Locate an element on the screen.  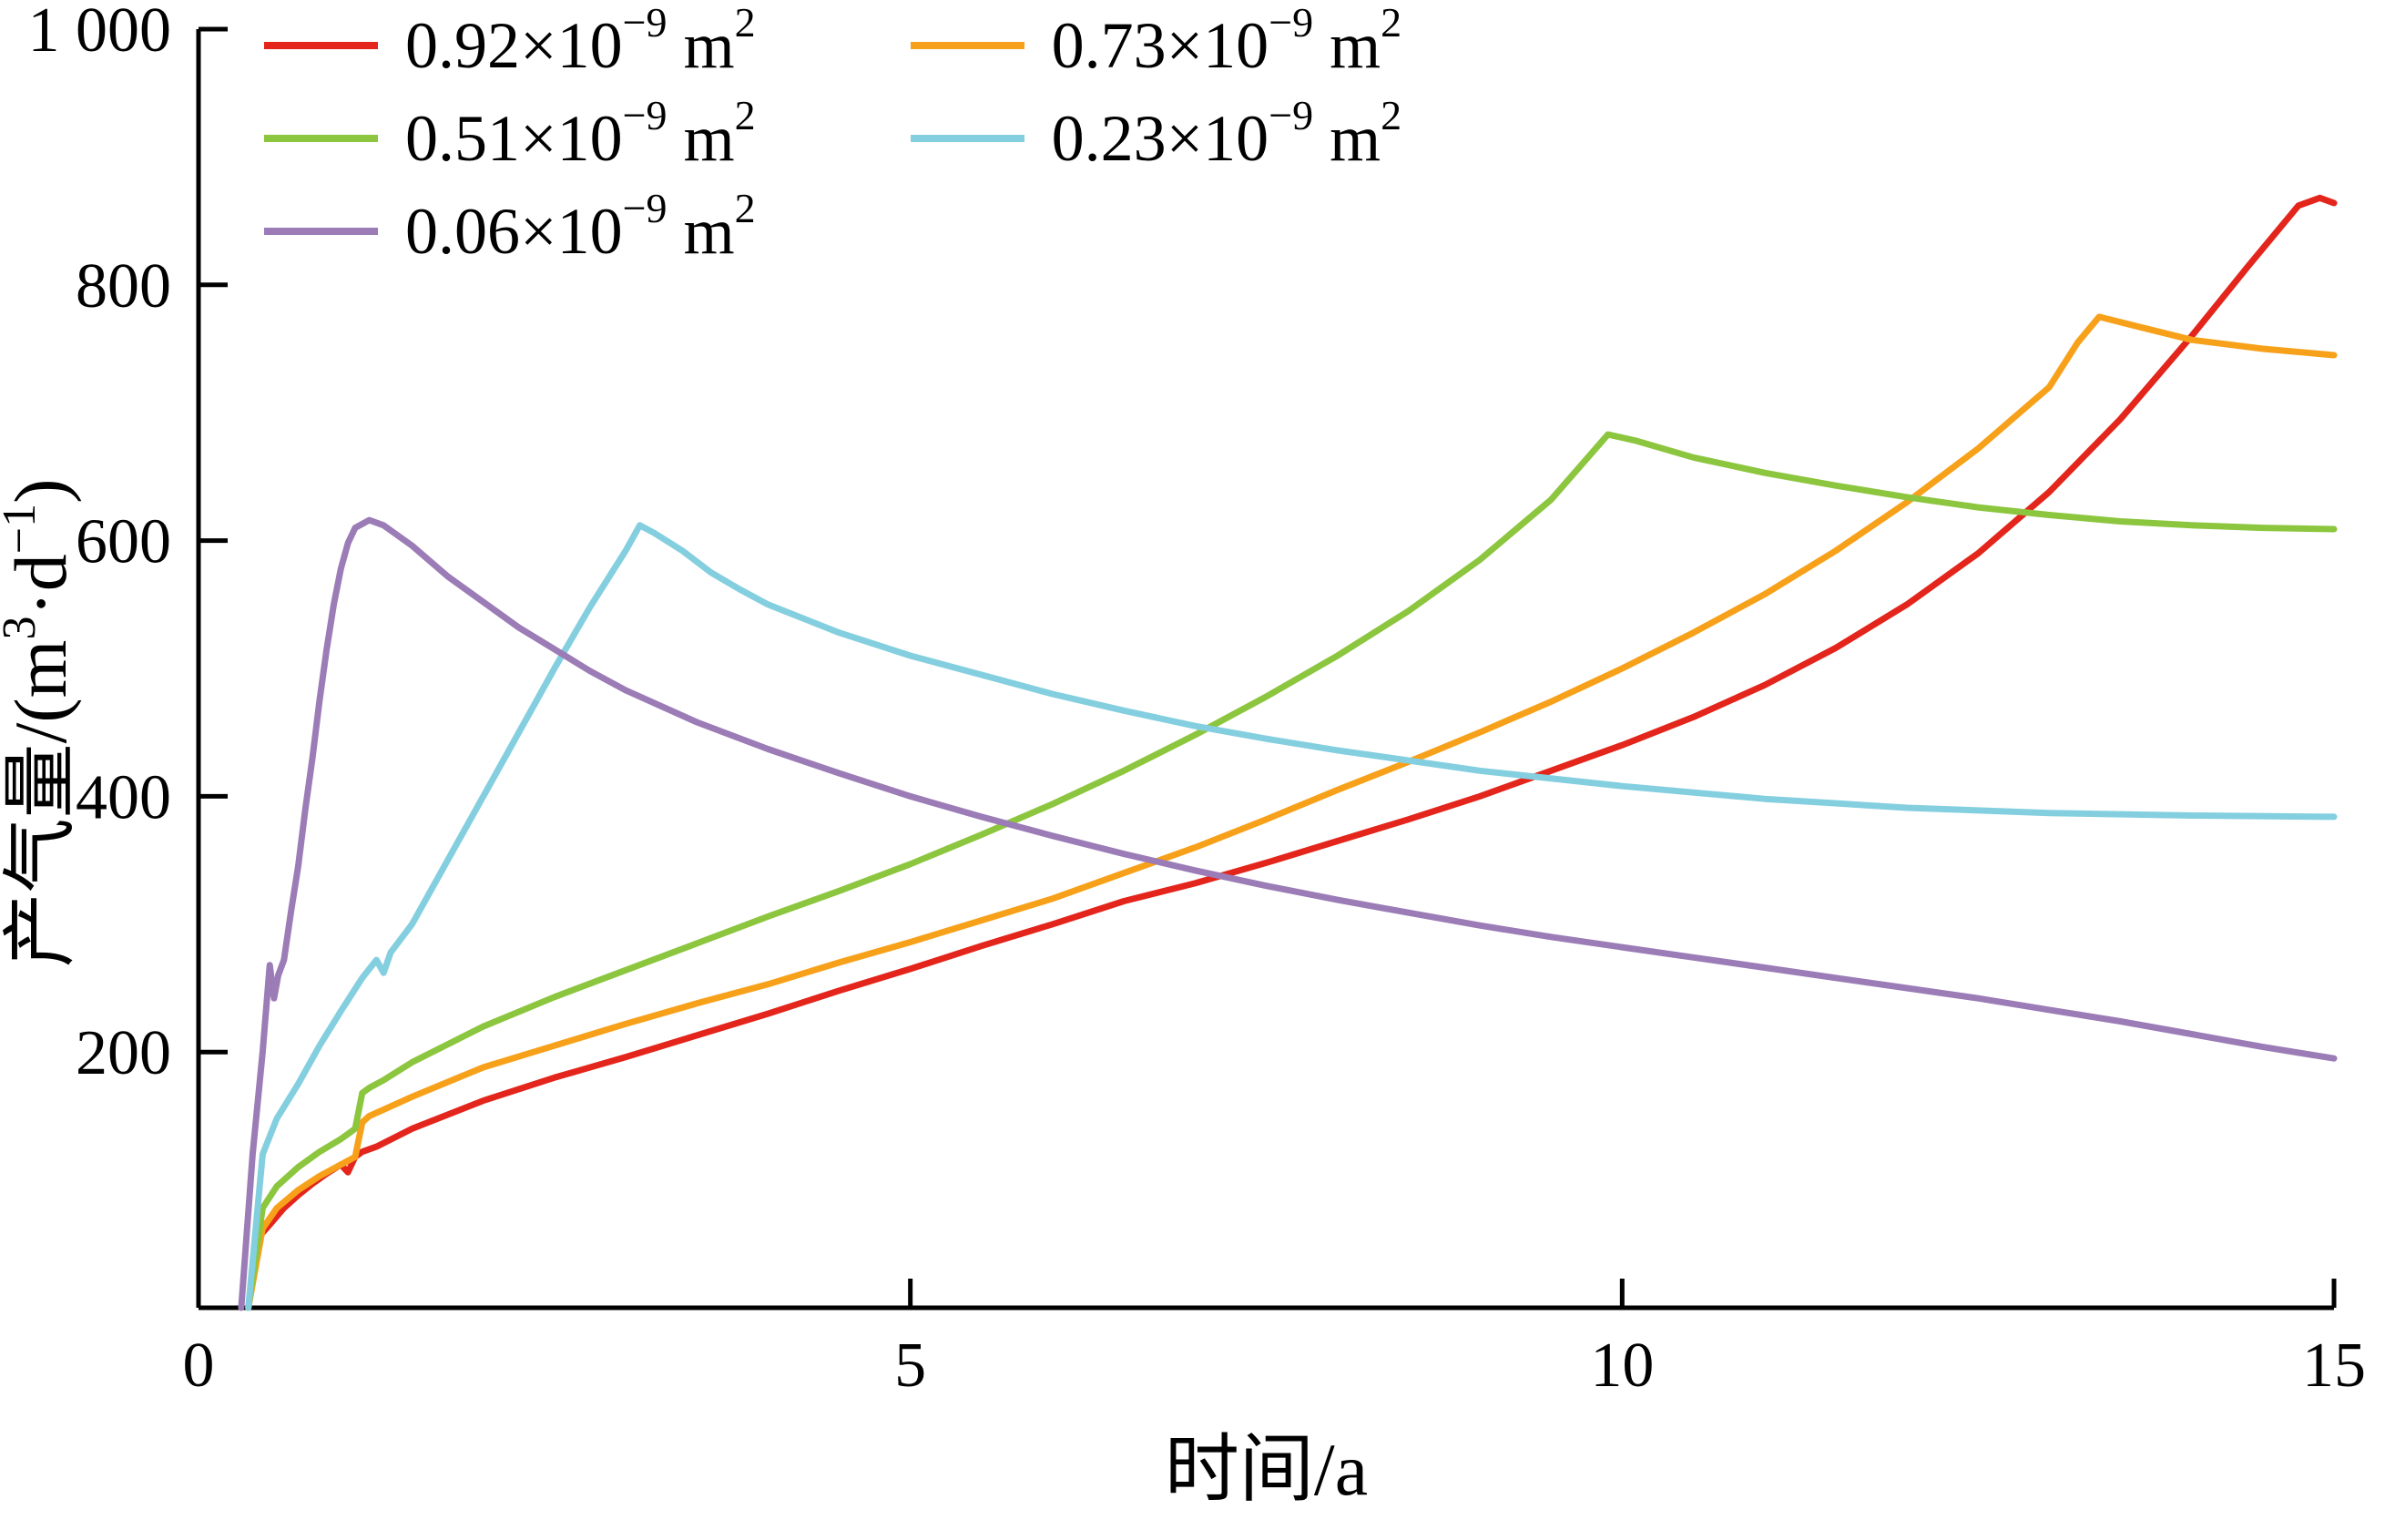
y-tick-label: 600 is located at coordinates (123, 542).